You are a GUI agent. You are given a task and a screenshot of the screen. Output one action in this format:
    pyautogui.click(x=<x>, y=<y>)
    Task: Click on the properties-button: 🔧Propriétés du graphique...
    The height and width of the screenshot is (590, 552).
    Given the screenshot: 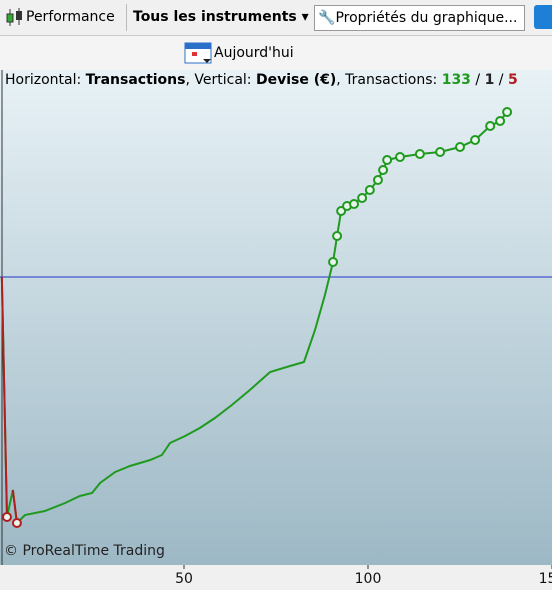 What is the action you would take?
    pyautogui.click(x=419, y=18)
    